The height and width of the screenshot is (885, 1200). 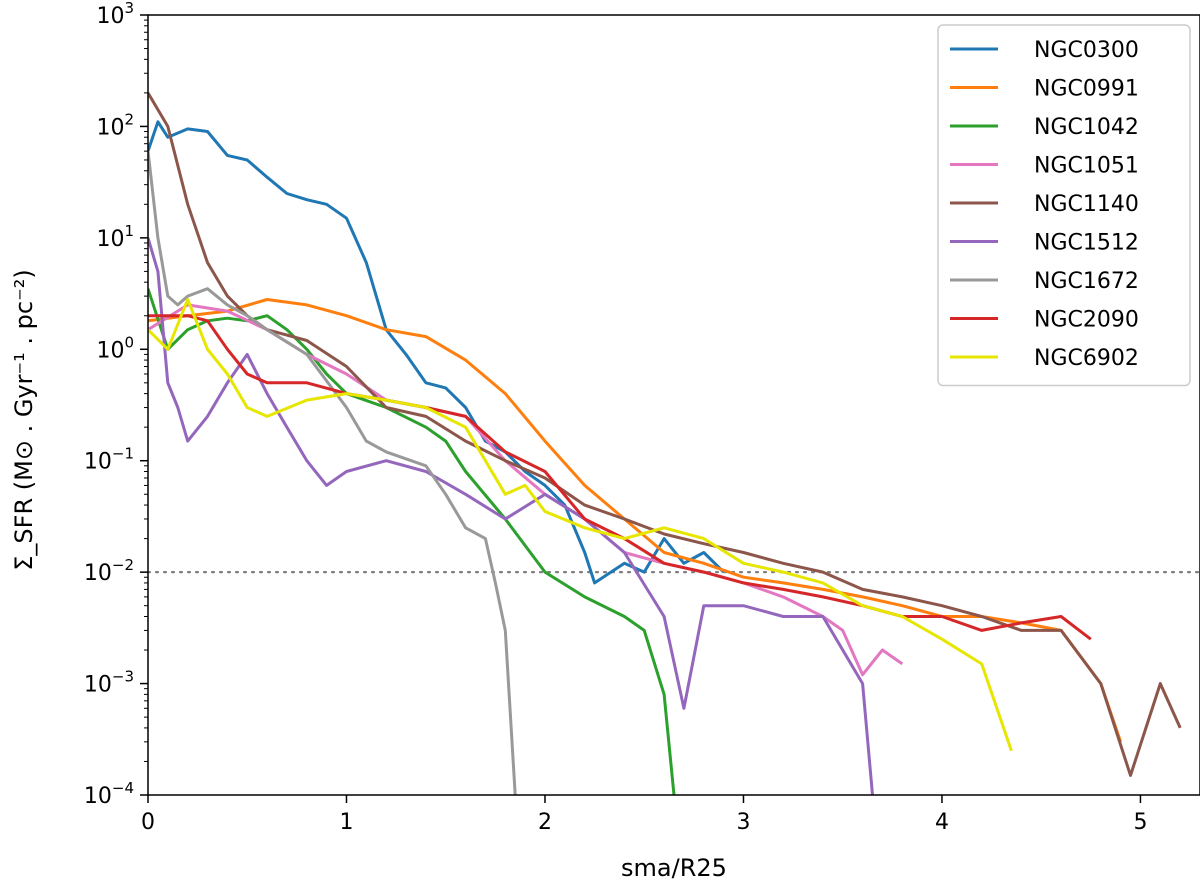 I want to click on legend-box, so click(x=1064, y=205).